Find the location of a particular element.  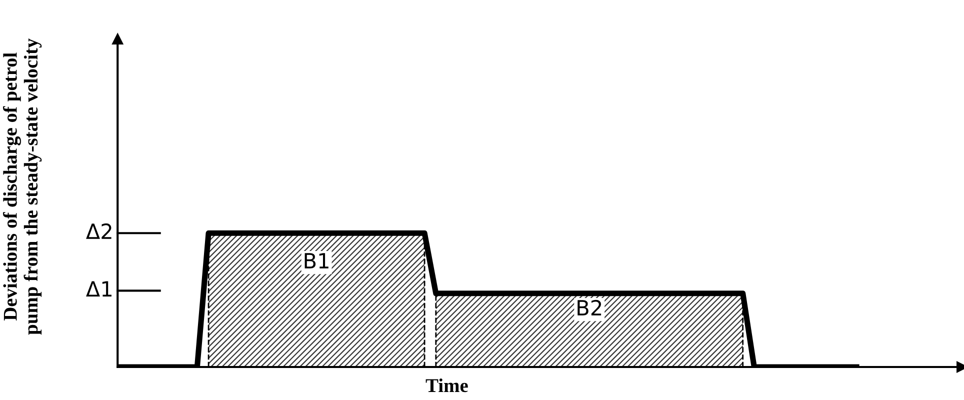

x-axis-title: Time is located at coordinates (447, 385).